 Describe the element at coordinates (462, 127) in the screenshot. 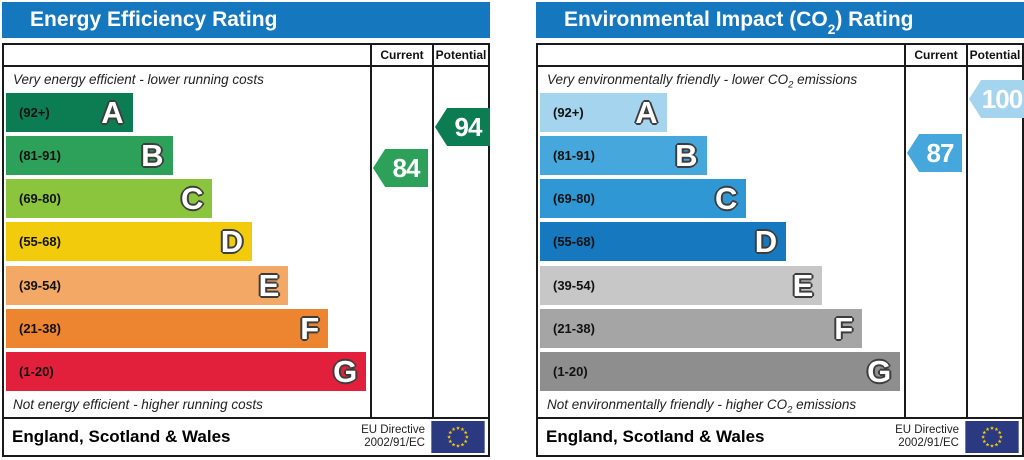

I see `potential-score-arrow: 94` at that location.